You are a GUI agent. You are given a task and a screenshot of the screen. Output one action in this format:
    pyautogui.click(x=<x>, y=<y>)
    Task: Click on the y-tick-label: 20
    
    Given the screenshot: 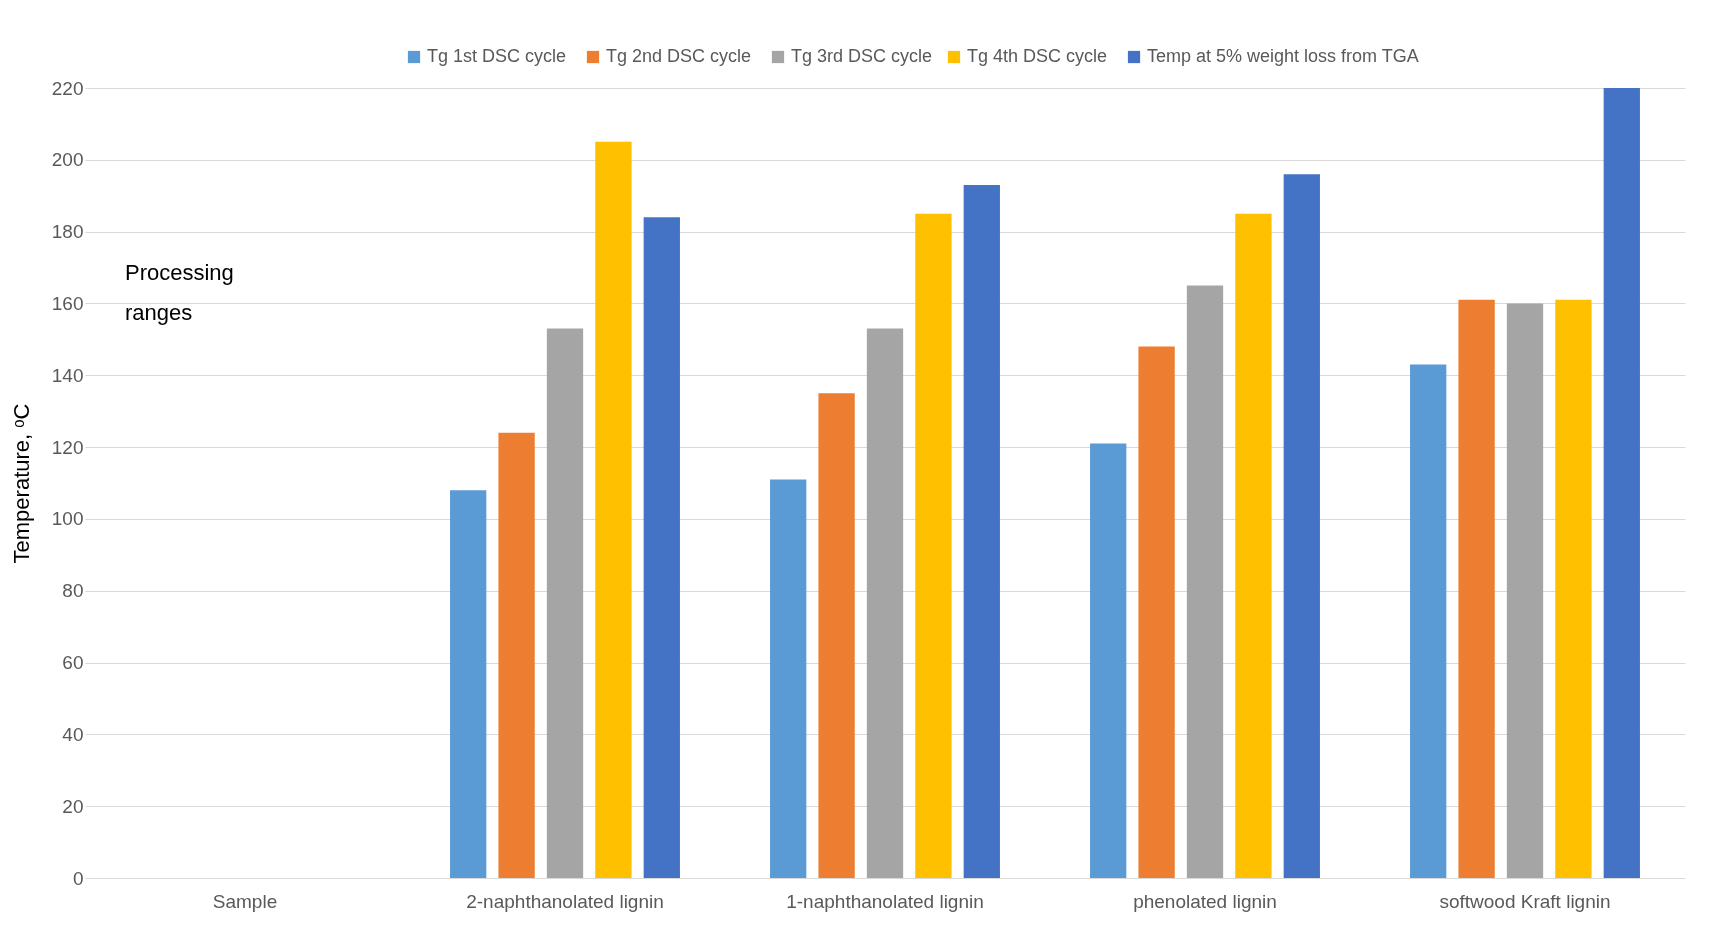 What is the action you would take?
    pyautogui.click(x=73, y=806)
    